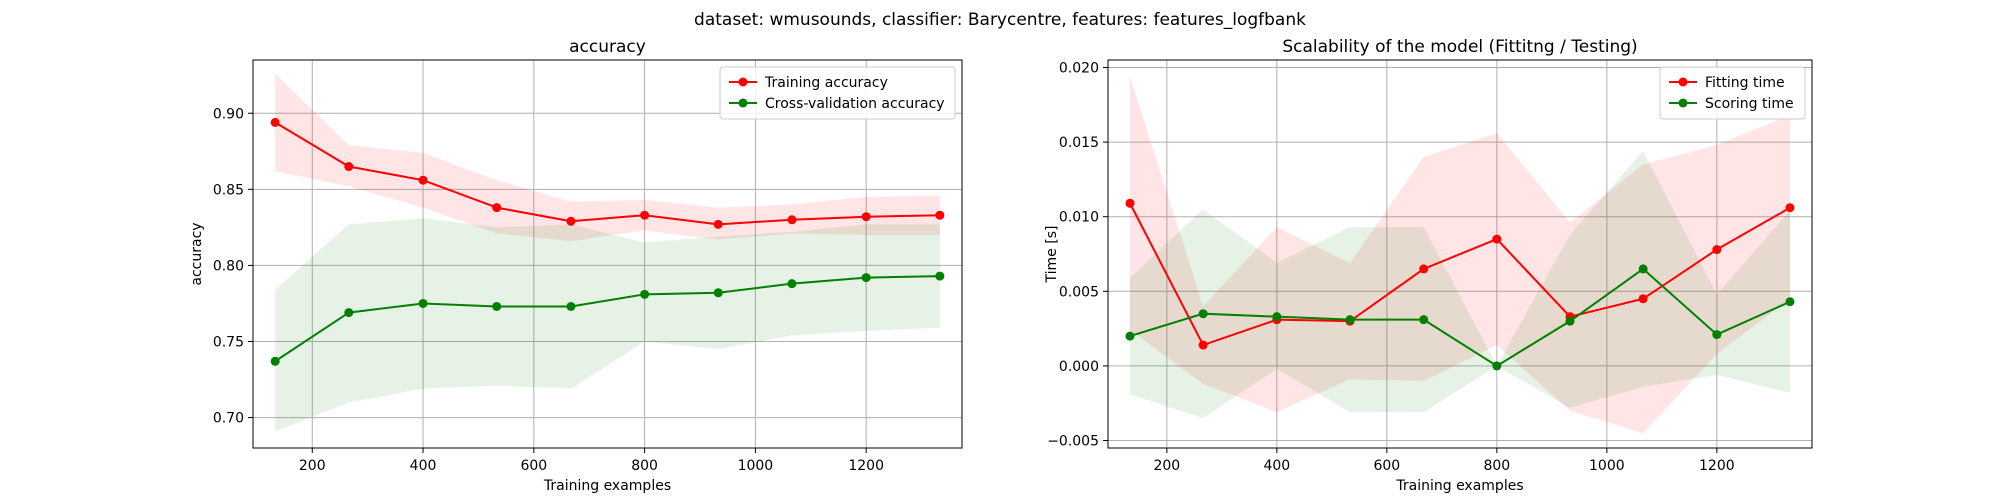 This screenshot has height=500, width=2000. I want to click on scalability-xtick-label: 1000, so click(1607, 466).